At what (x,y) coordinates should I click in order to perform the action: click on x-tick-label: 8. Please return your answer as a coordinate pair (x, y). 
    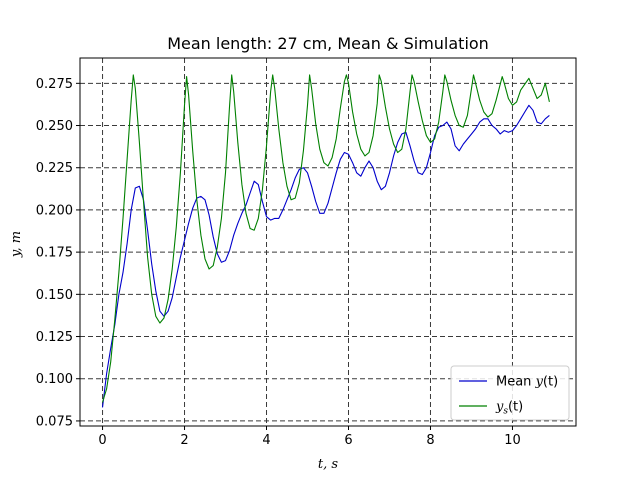
    Looking at the image, I should click on (430, 440).